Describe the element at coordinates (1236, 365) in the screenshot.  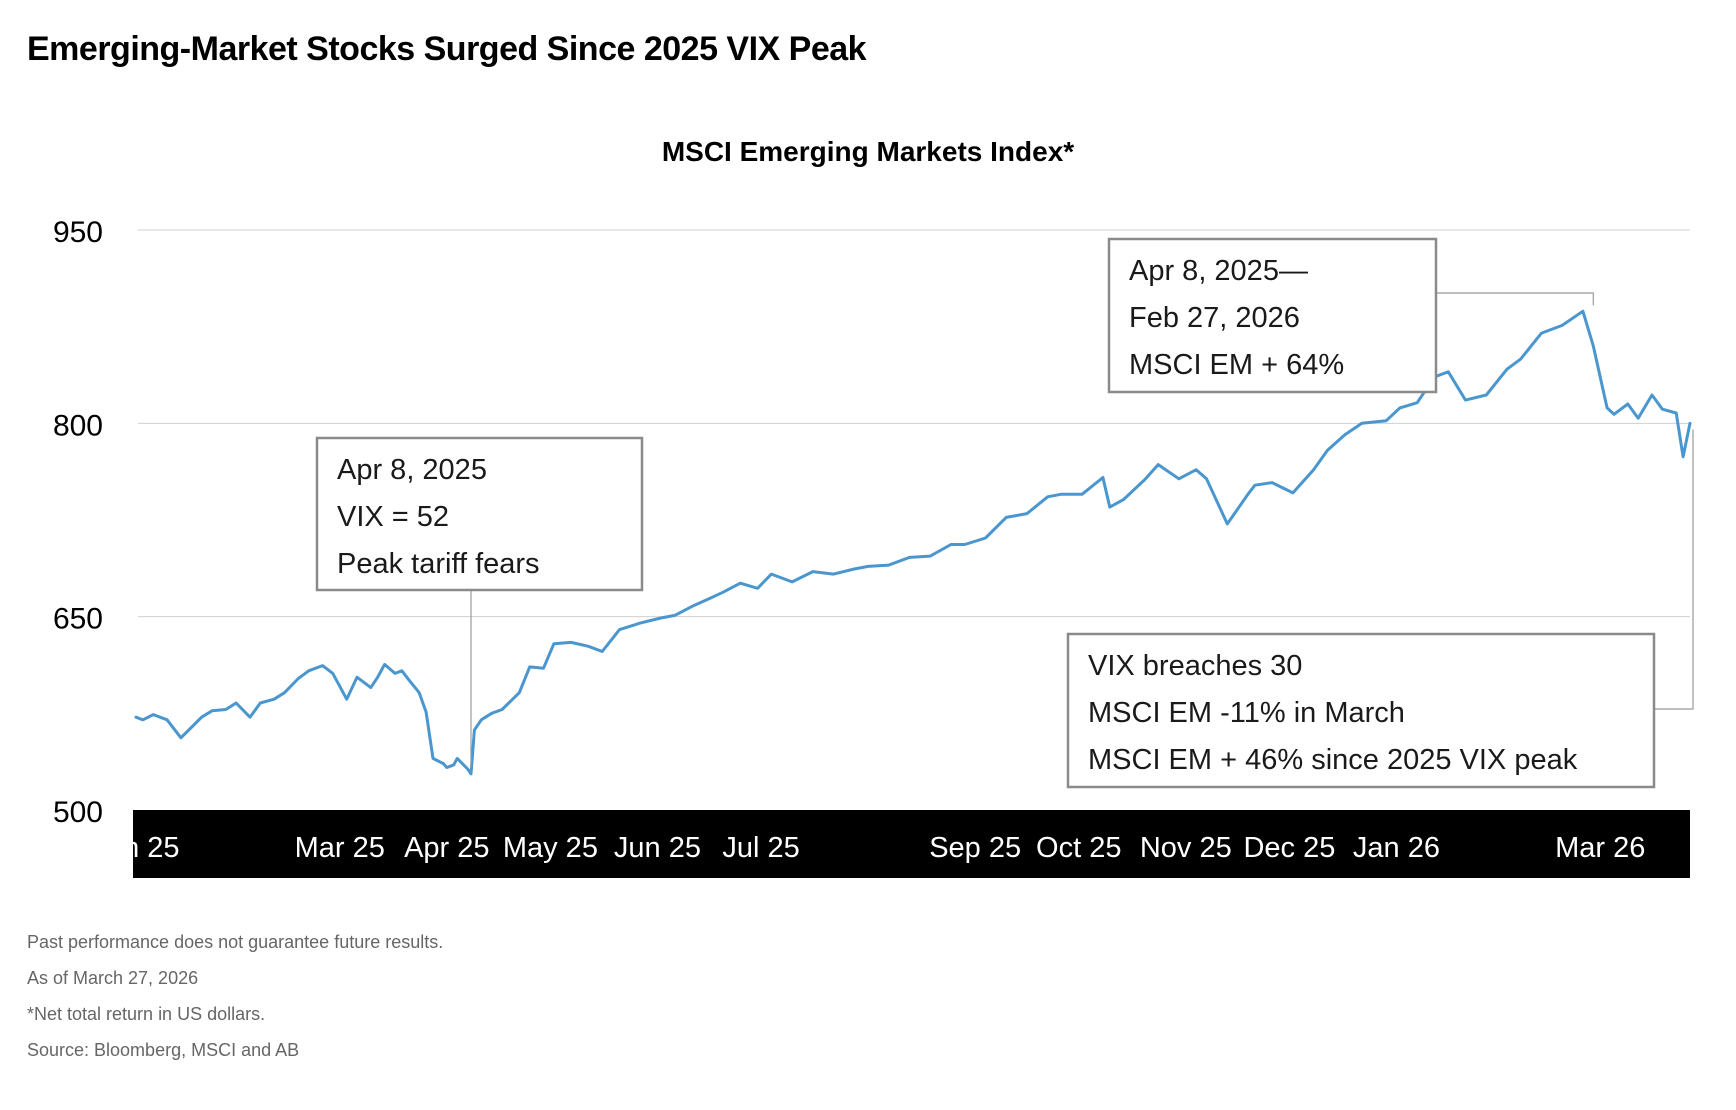
I see `annotation-text-em-rally-3: MSCI EM + 64%` at that location.